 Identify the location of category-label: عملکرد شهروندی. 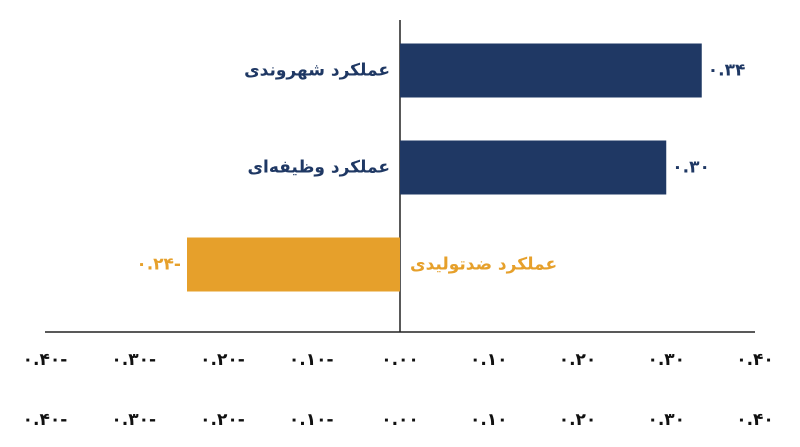
(317, 71).